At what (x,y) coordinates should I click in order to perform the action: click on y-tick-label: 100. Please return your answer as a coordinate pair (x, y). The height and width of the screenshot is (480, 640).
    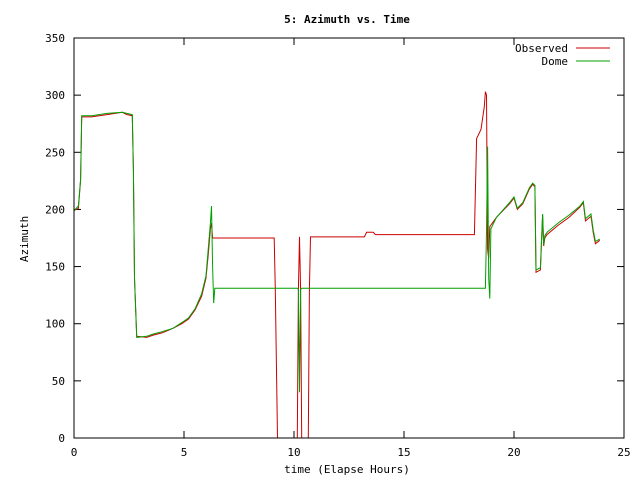
    Looking at the image, I should click on (55, 324).